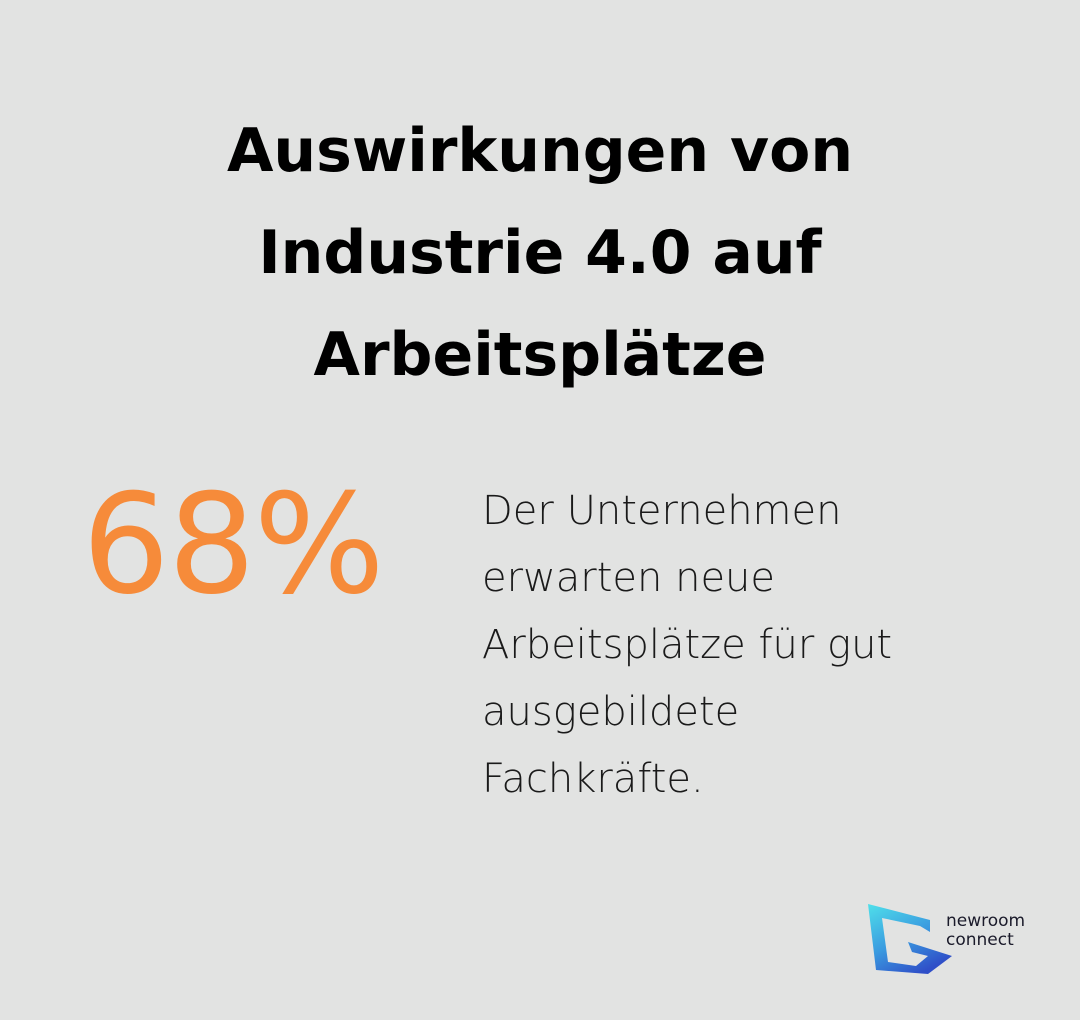 This screenshot has width=1080, height=1020. I want to click on brand-logo: newroom connect, so click(958, 940).